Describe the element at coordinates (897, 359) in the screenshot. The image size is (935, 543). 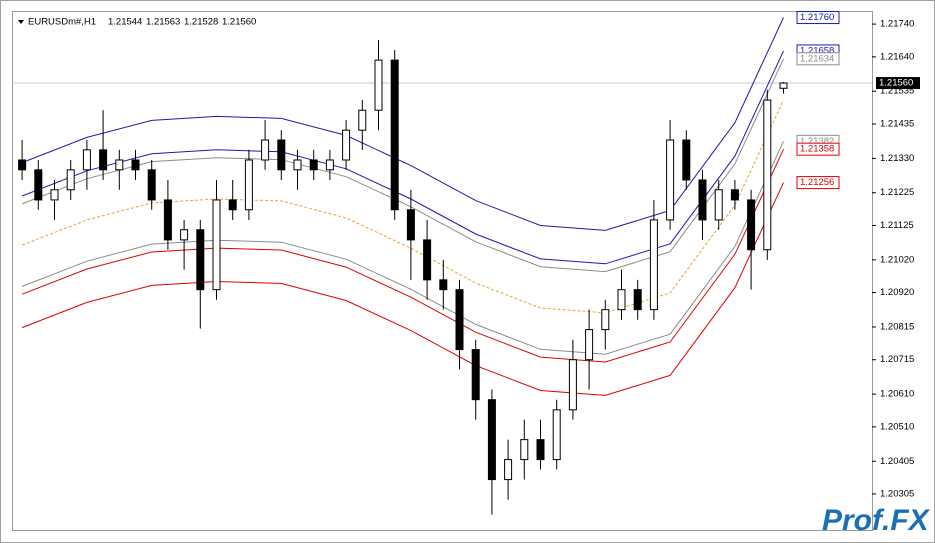
I see `y-tick-label: 1.20715` at that location.